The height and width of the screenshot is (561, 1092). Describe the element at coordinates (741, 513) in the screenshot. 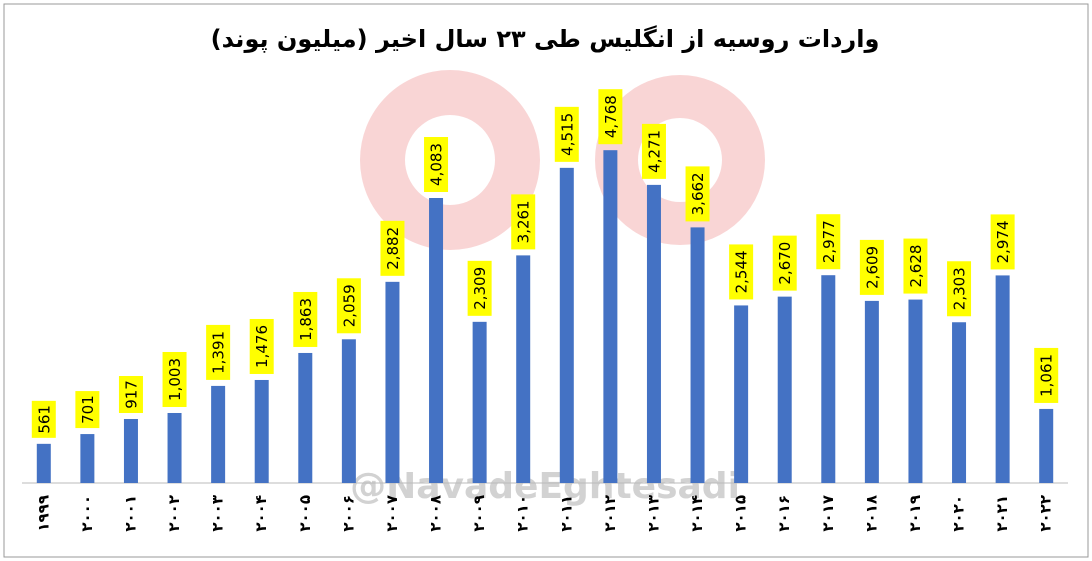

I see `x-tick-label: ۲۰۱۵` at that location.